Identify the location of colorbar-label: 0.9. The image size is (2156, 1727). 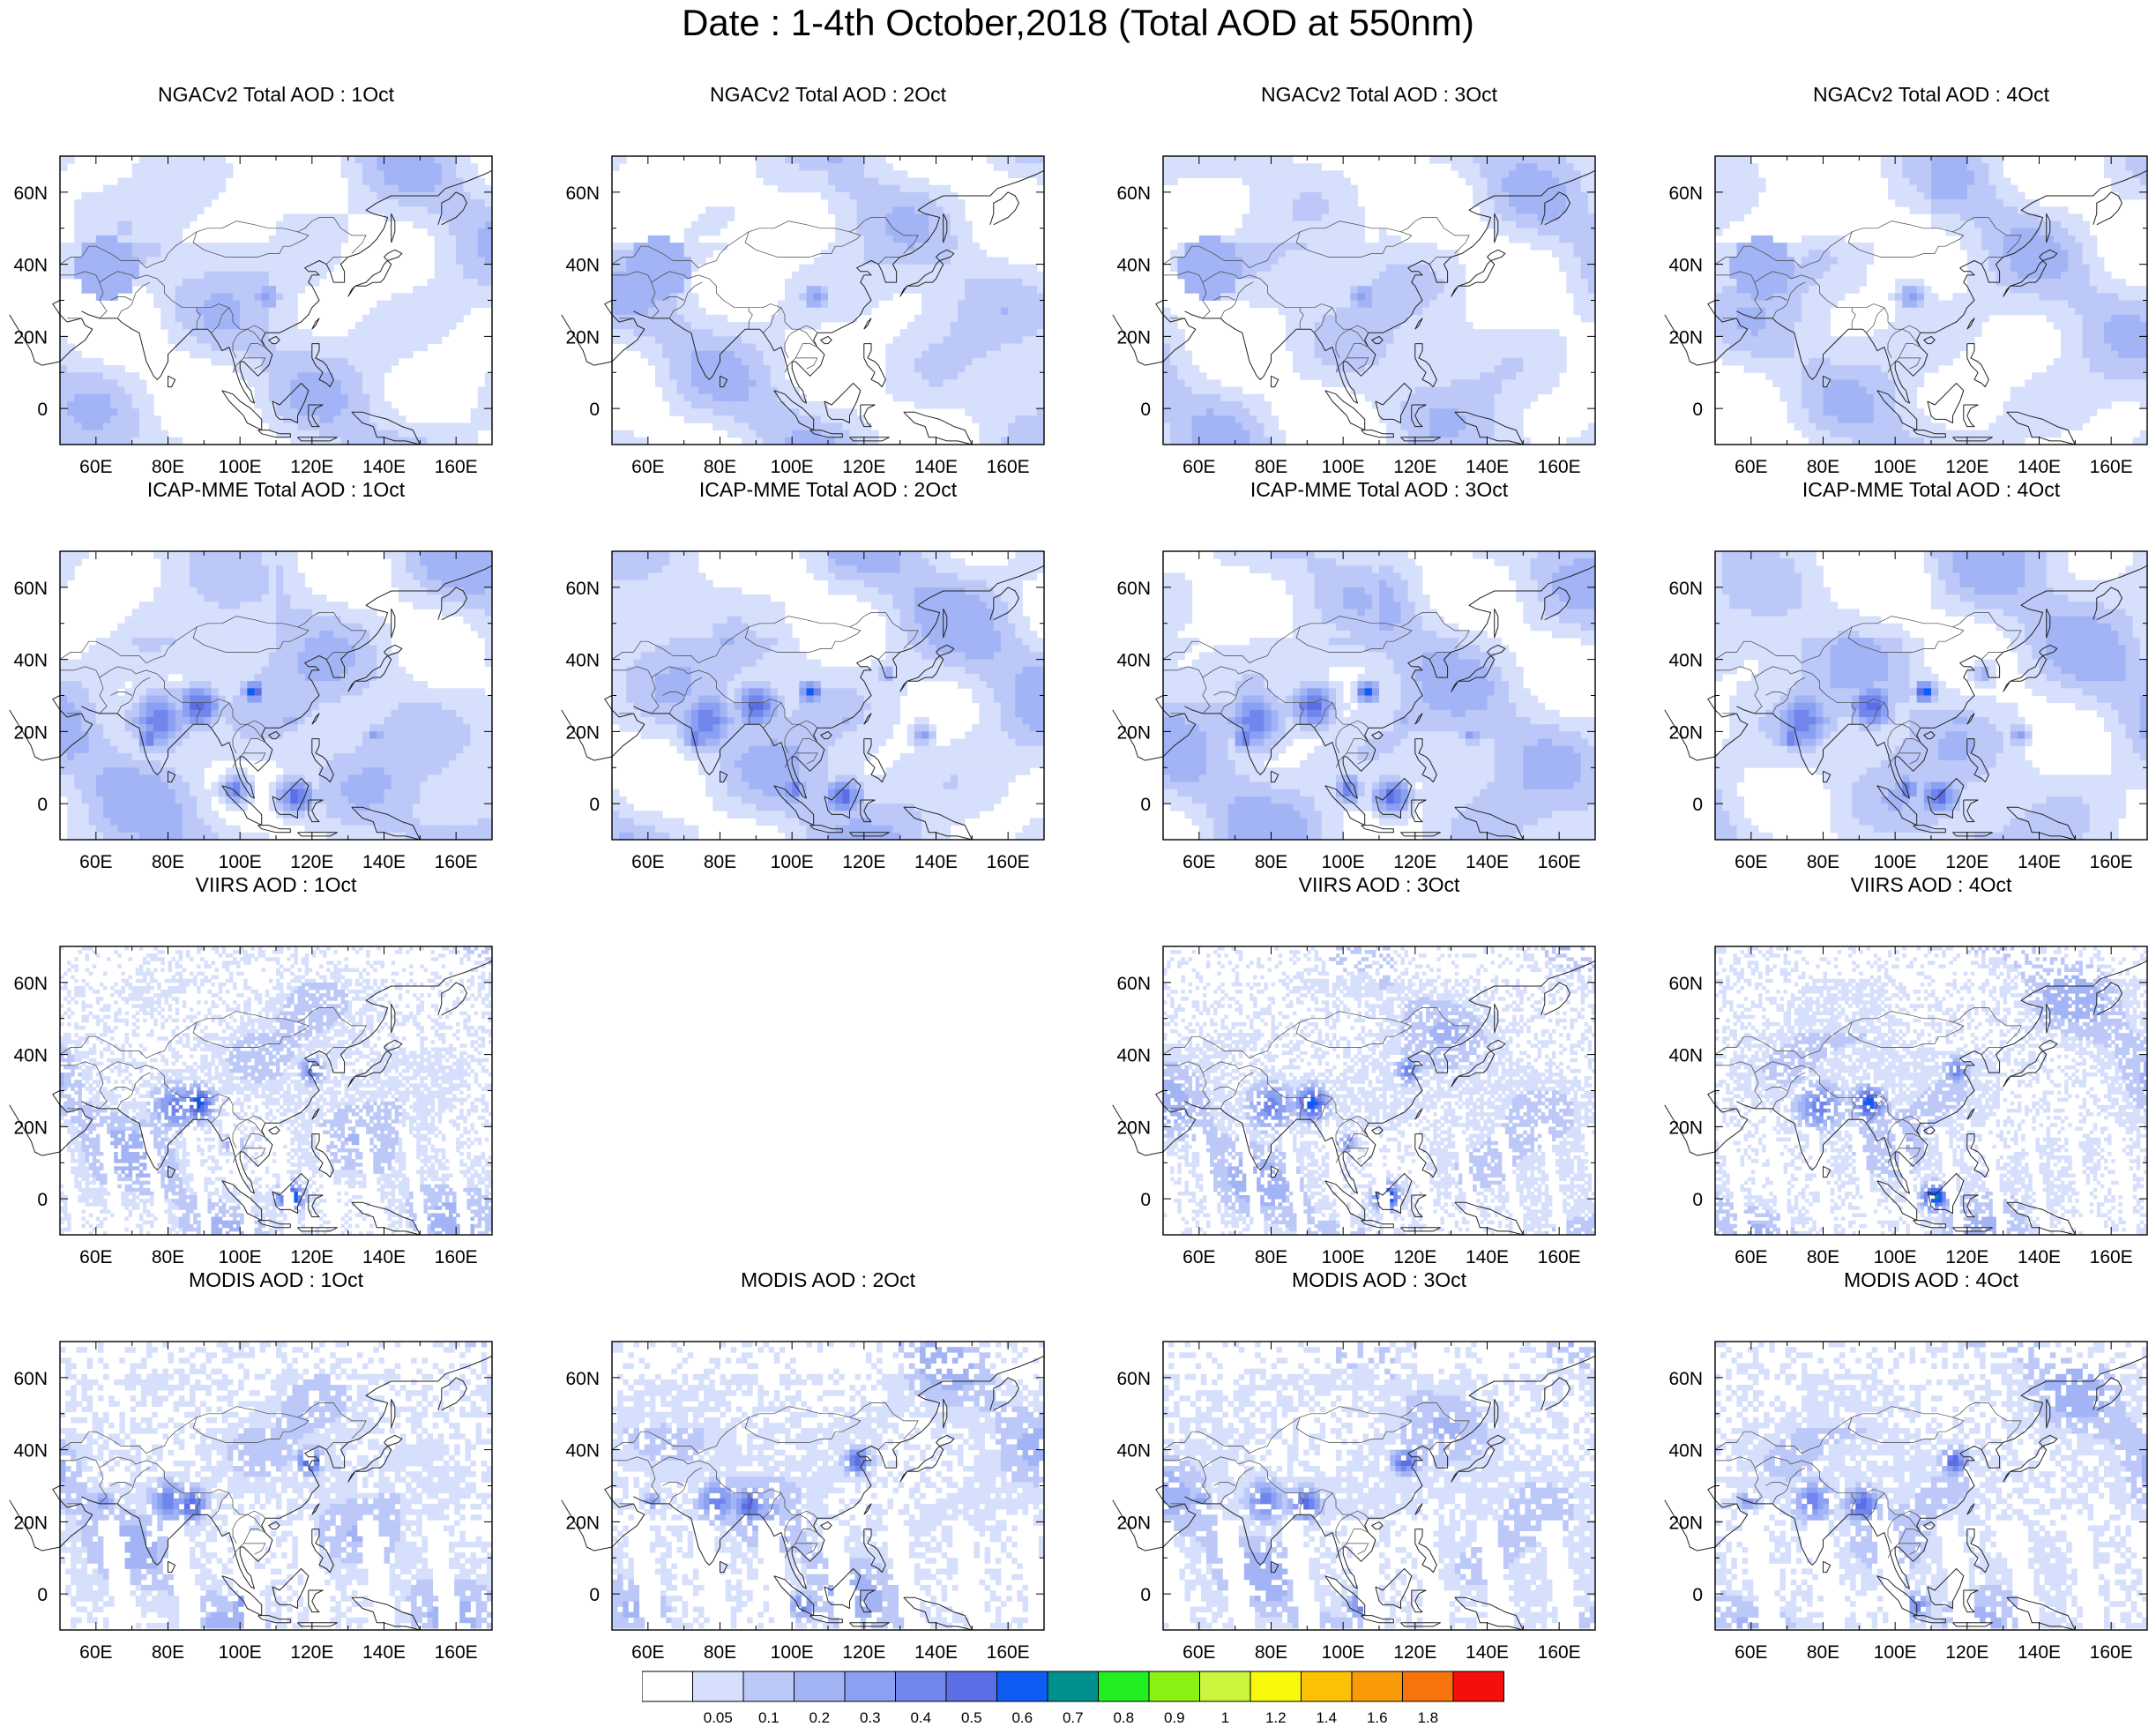
(1174, 1717).